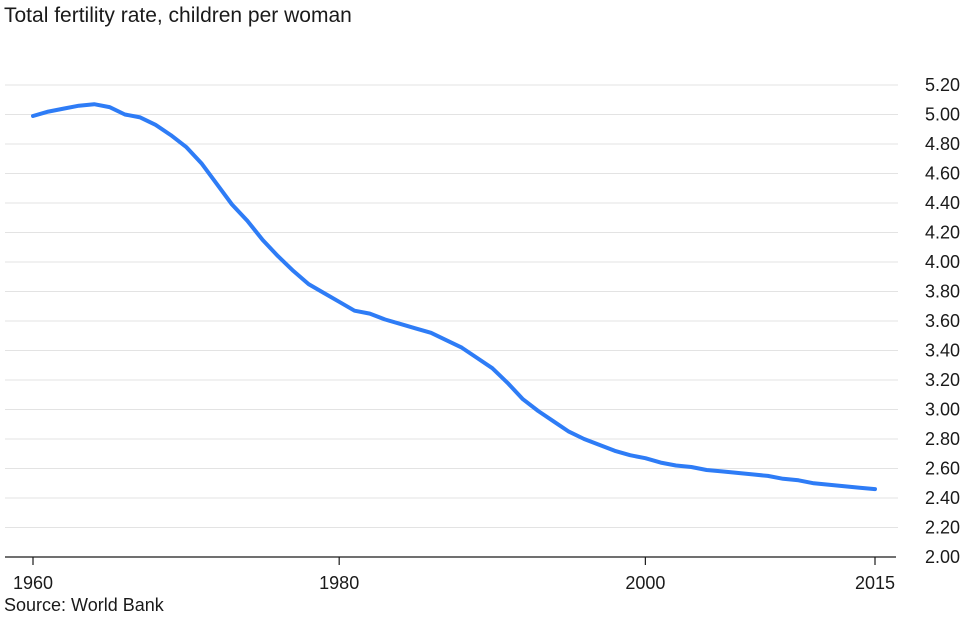 This screenshot has height=629, width=975. I want to click on y-tick-label: 2.20, so click(942, 528).